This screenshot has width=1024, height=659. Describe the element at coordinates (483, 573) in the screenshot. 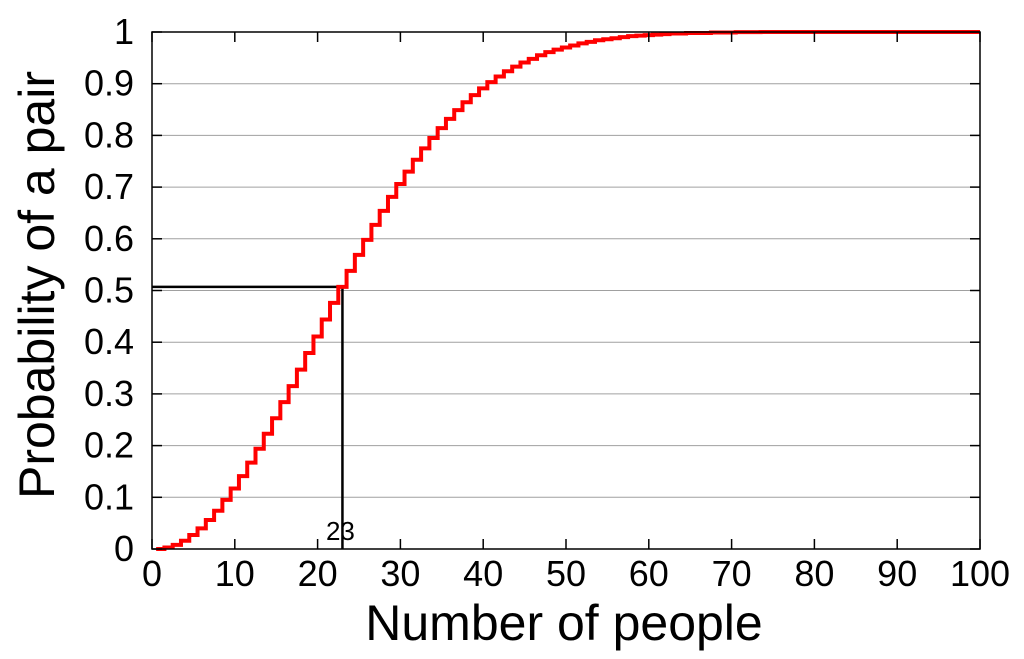

I see `x-tick-label: 40` at that location.